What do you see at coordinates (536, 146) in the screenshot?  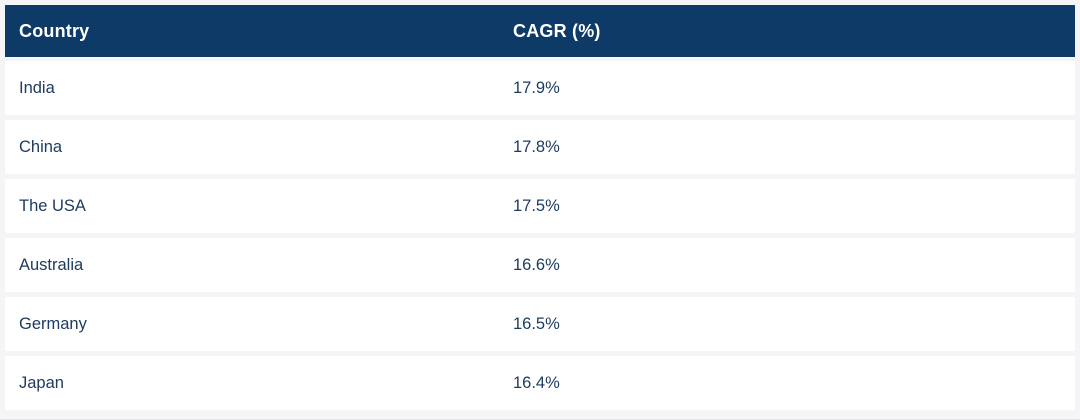 I see `cagr-cell: 17.8%` at bounding box center [536, 146].